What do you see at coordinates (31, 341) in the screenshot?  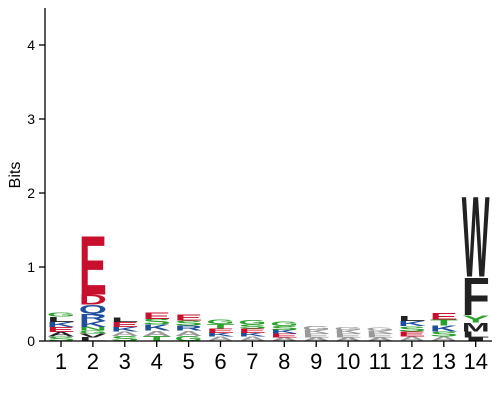 I see `y-tick-label: 0` at bounding box center [31, 341].